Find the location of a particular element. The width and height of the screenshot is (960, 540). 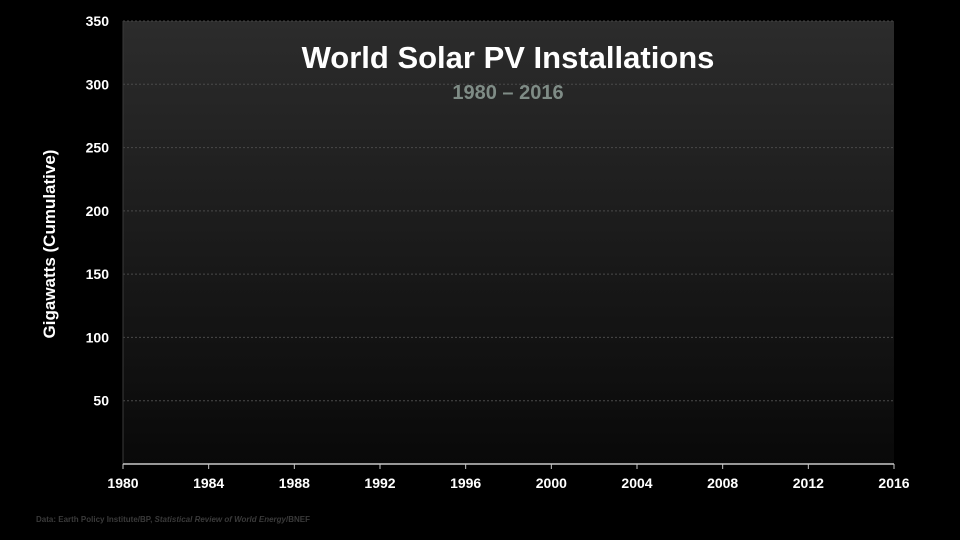

chart-subtitle: 1980 – 2016 is located at coordinates (507, 93).